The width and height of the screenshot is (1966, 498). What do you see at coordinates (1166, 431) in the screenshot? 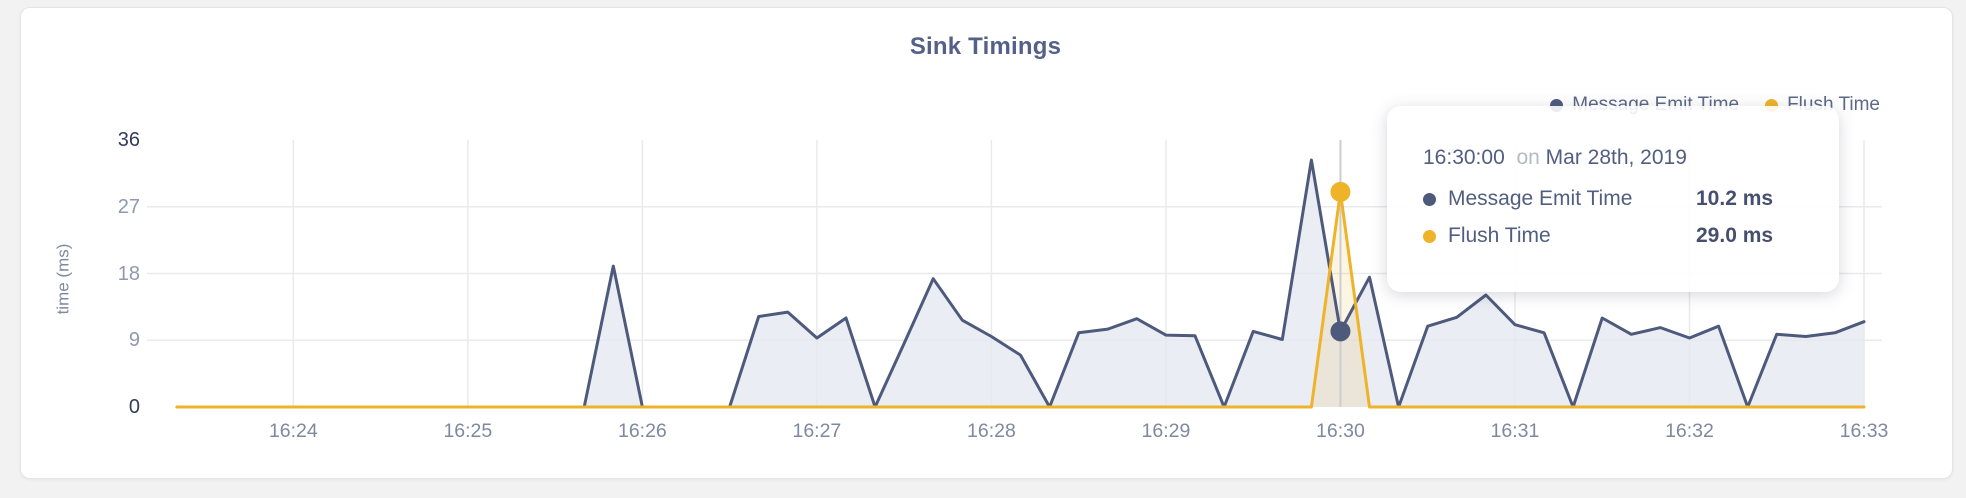
I see `x-tick-label: 16:29` at bounding box center [1166, 431].